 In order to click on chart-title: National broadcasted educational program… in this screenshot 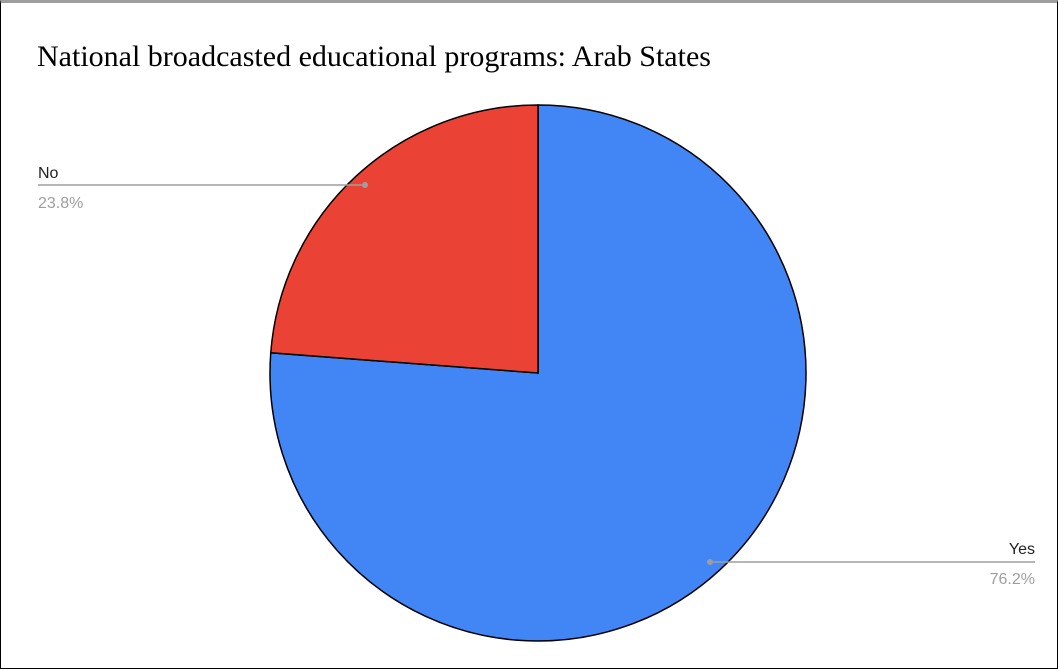, I will do `click(374, 56)`.